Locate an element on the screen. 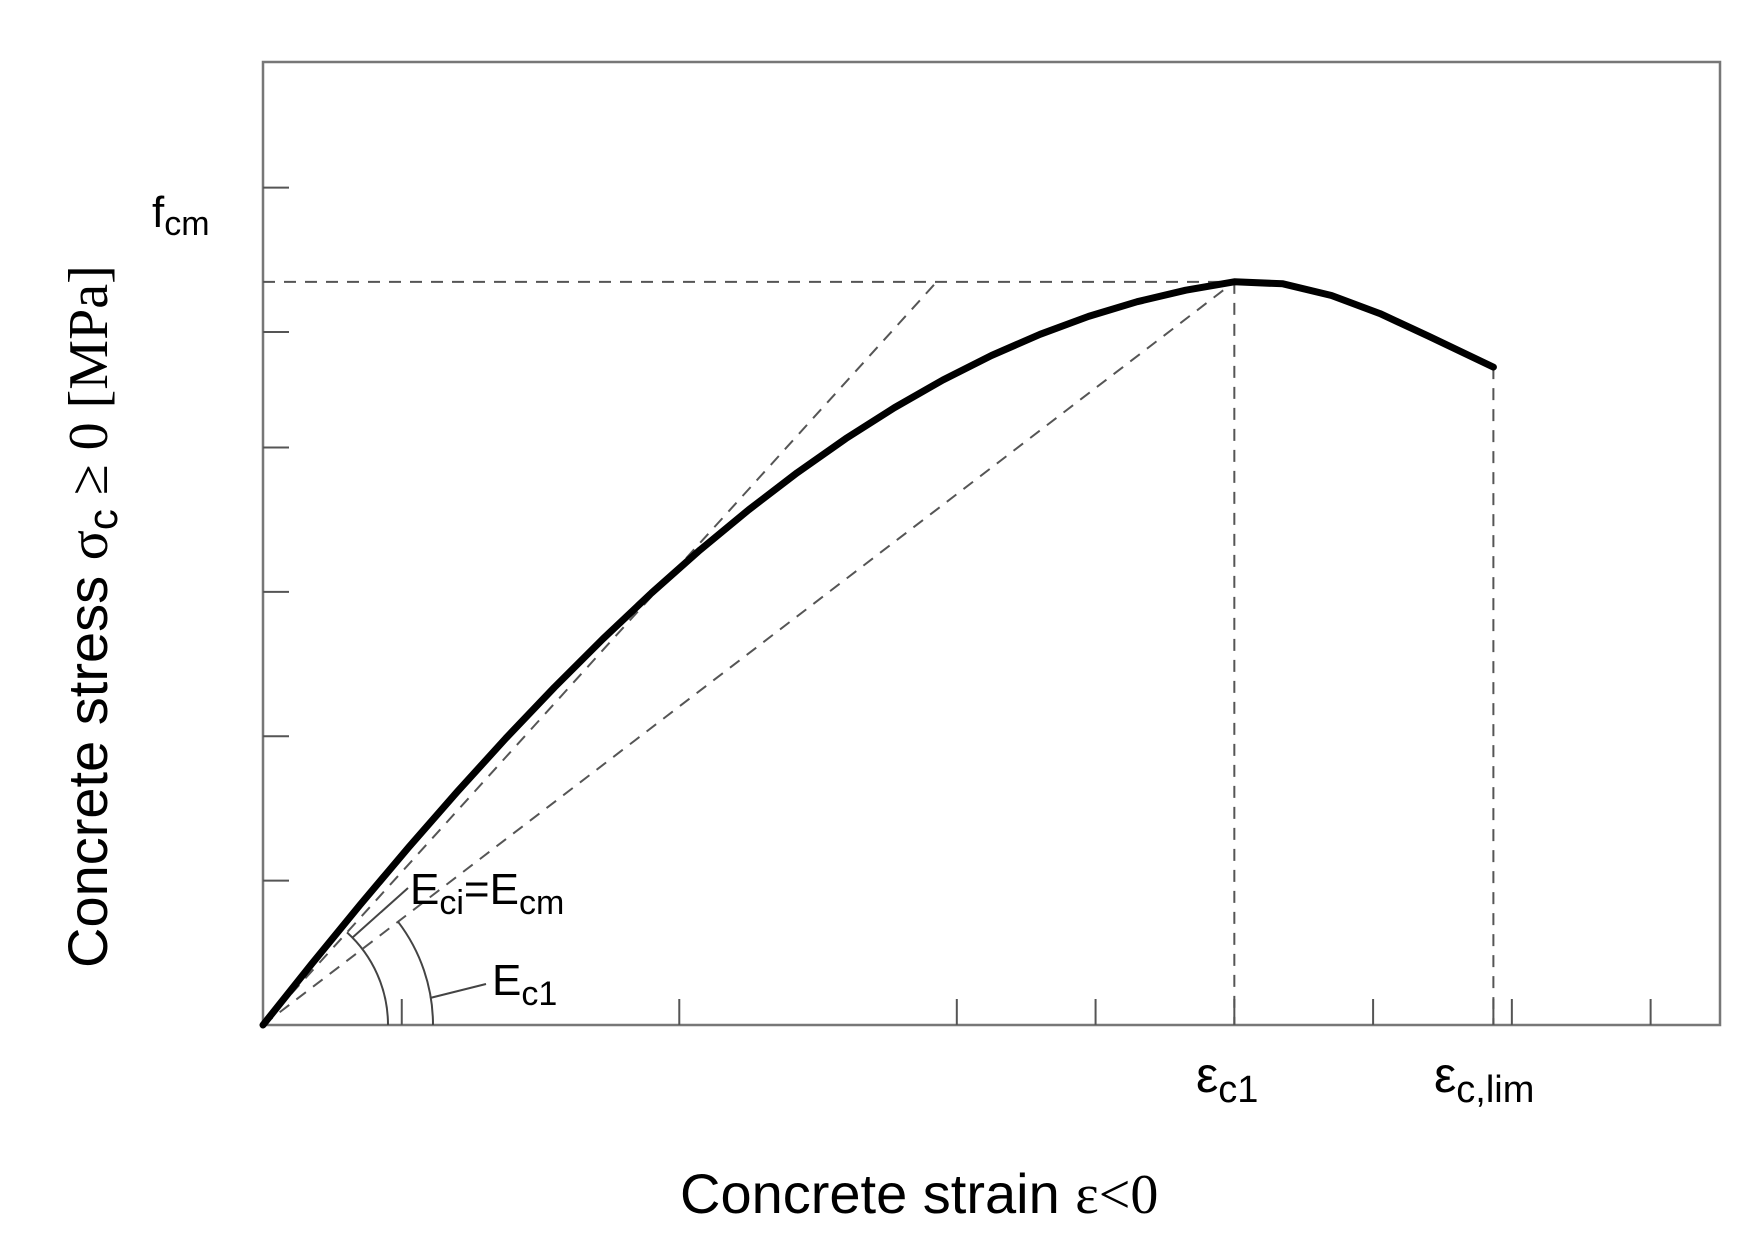 This screenshot has width=1748, height=1260. ec1-leader is located at coordinates (458, 991).